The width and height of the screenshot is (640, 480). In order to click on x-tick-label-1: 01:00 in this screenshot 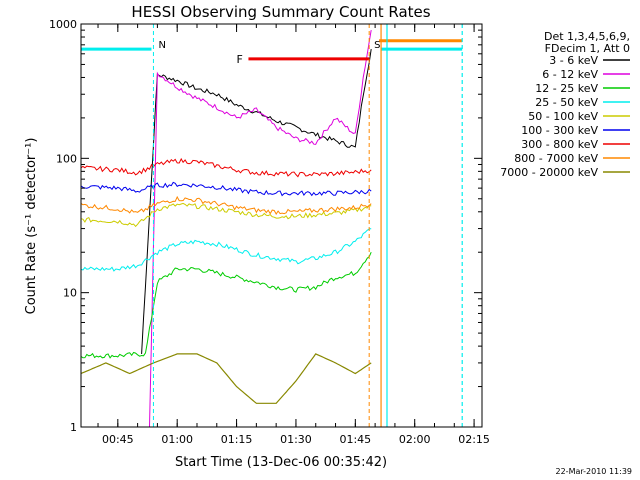, I will do `click(177, 439)`.